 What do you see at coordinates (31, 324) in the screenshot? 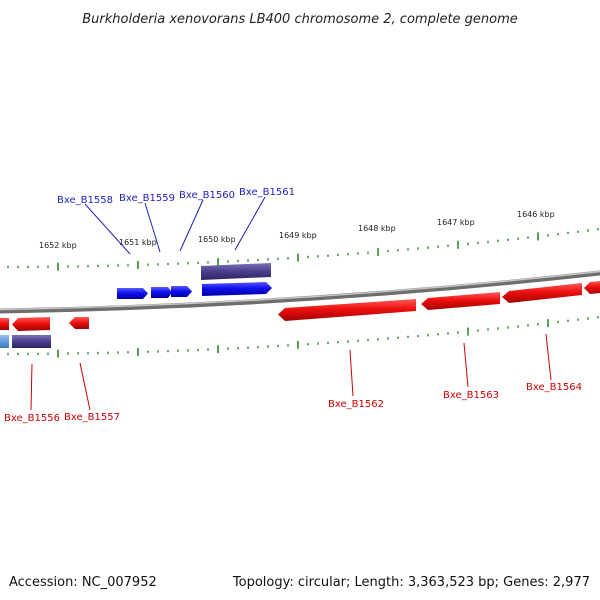
I see `gene-bxe-b1556` at bounding box center [31, 324].